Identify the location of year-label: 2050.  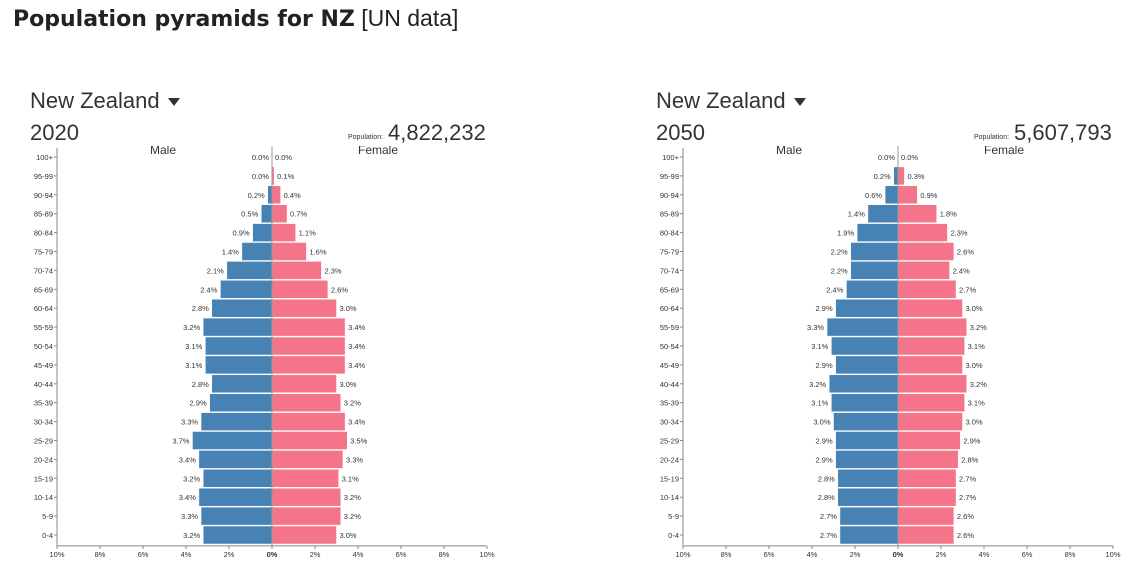
(680, 132).